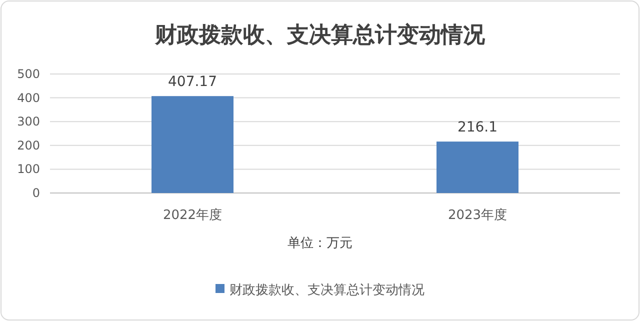 This screenshot has height=321, width=640. Describe the element at coordinates (327, 290) in the screenshot. I see `legend-label: 财政拨款收、支决算总计变动情况` at that location.